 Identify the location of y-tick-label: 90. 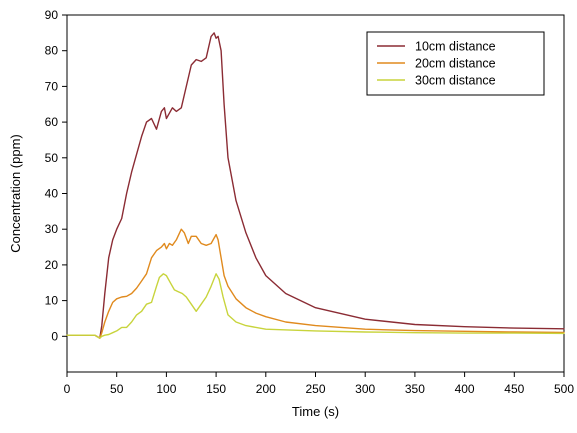
(52, 15).